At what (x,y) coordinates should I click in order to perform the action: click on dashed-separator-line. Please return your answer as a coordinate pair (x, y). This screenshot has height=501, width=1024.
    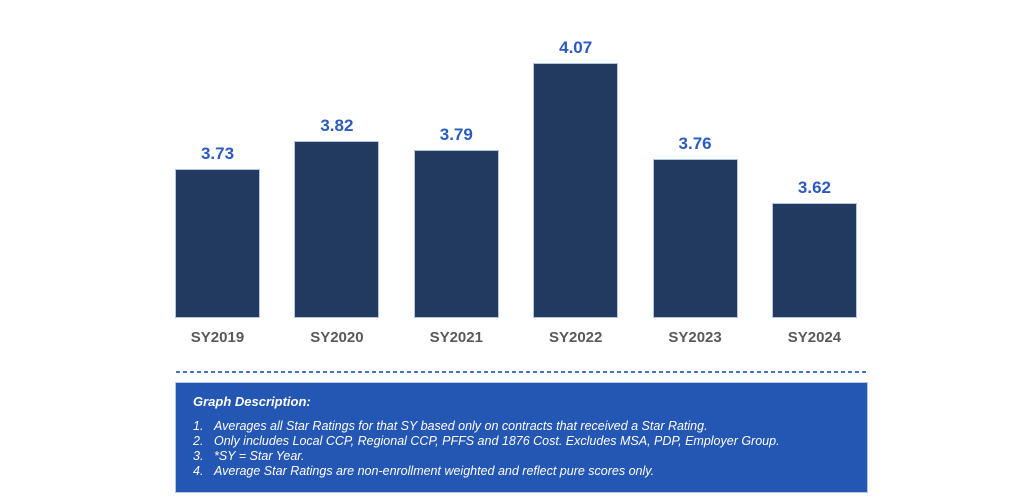
    Looking at the image, I should click on (522, 372).